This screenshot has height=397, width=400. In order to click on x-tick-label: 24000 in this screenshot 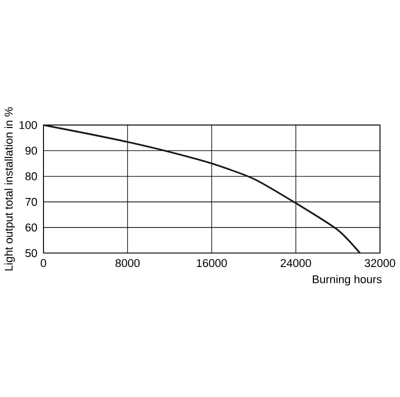, I will do `click(296, 263)`.